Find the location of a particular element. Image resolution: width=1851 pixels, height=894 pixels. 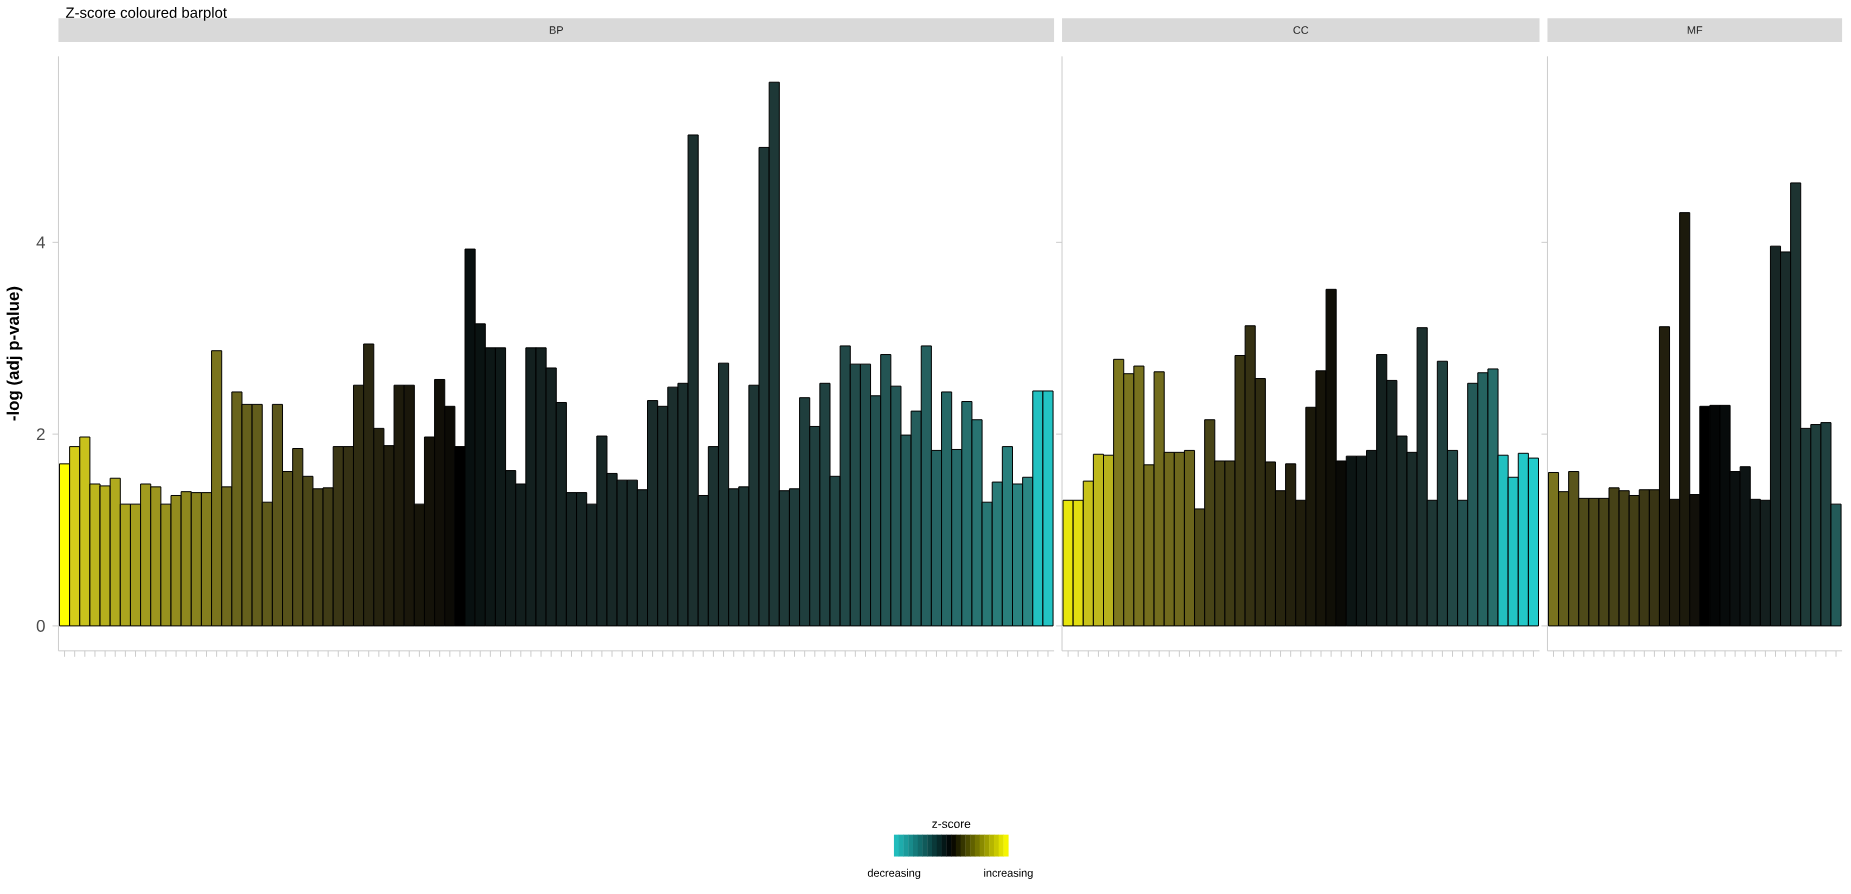

chart-subtitle: BP is located at coordinates (556, 30).